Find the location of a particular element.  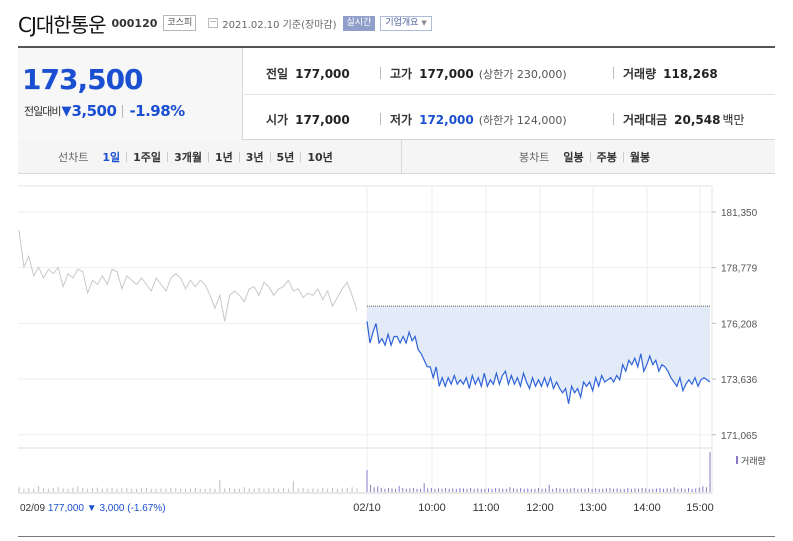

candle-period-tab: 주봉 is located at coordinates (606, 157).